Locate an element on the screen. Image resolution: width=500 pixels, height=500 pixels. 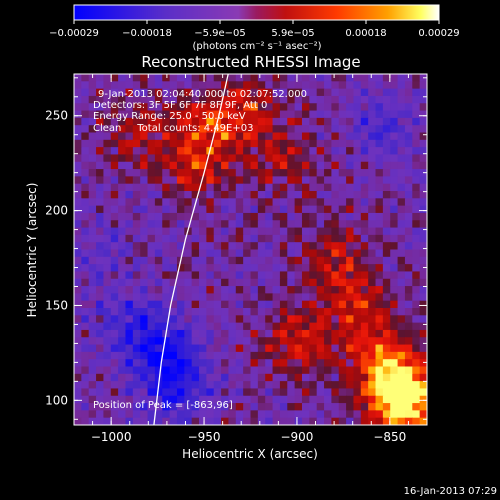
y-tick-label: 250 is located at coordinates (56, 116).